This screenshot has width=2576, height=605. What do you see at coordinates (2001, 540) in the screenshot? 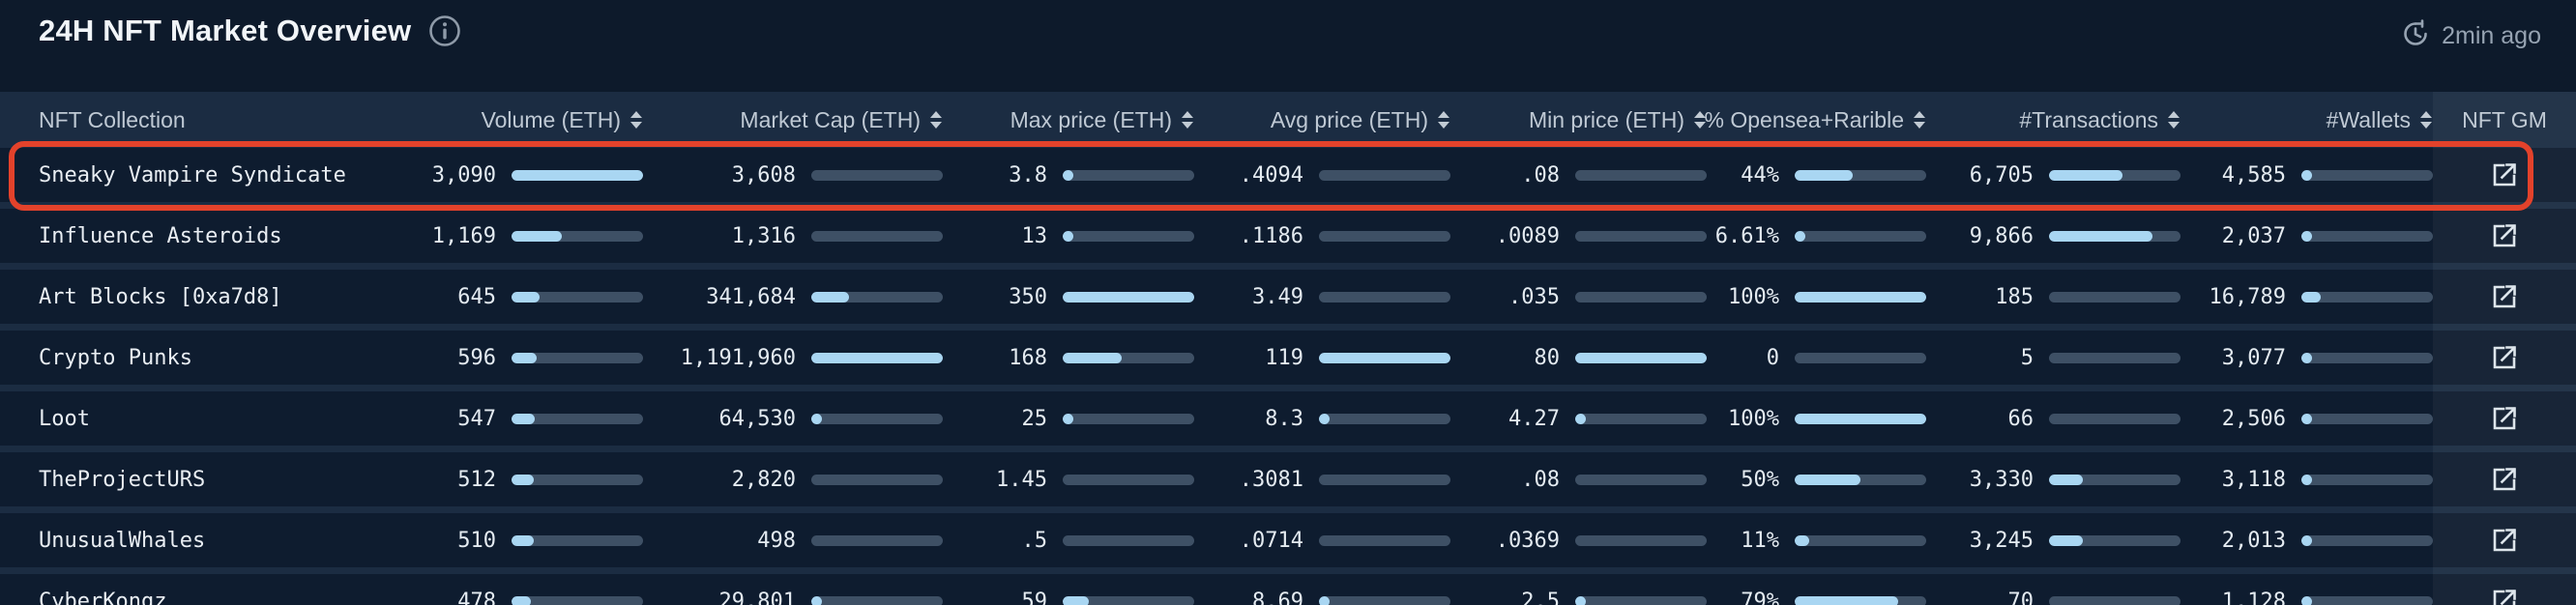
I see `metric-value: 3,245` at bounding box center [2001, 540].